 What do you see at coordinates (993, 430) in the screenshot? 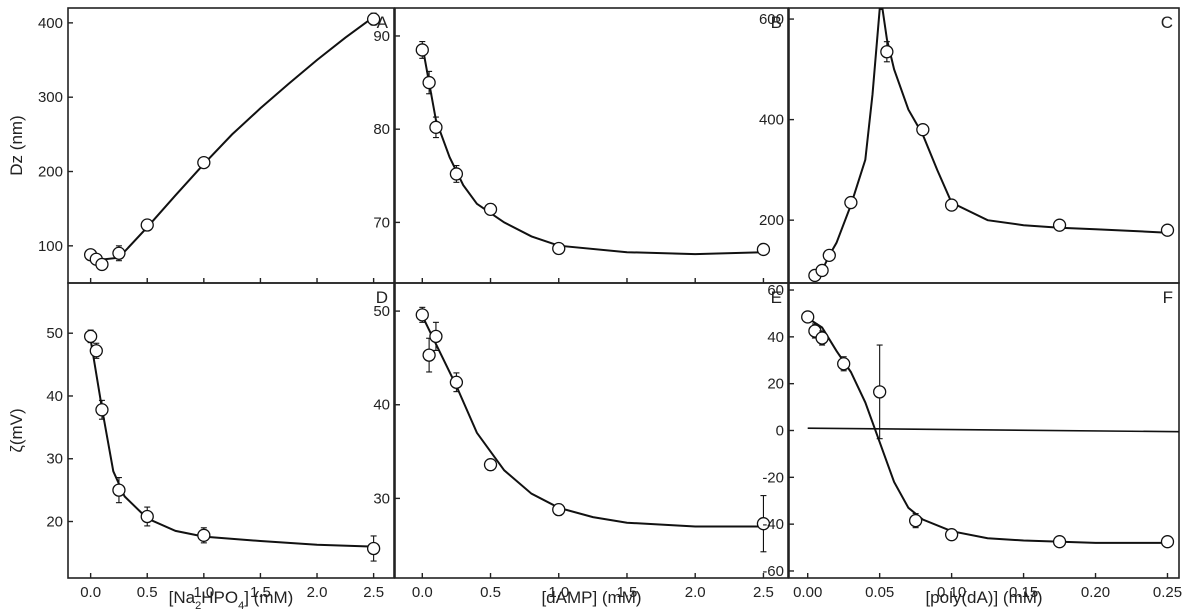
I see `zero-reference-line` at bounding box center [993, 430].